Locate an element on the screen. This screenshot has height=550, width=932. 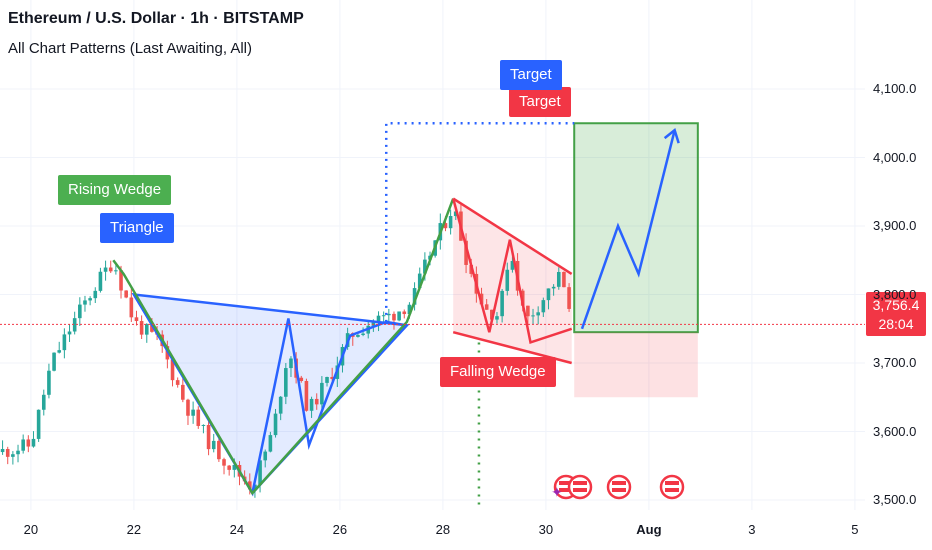
price-tick-label: 3,800.0 is located at coordinates (895, 294).